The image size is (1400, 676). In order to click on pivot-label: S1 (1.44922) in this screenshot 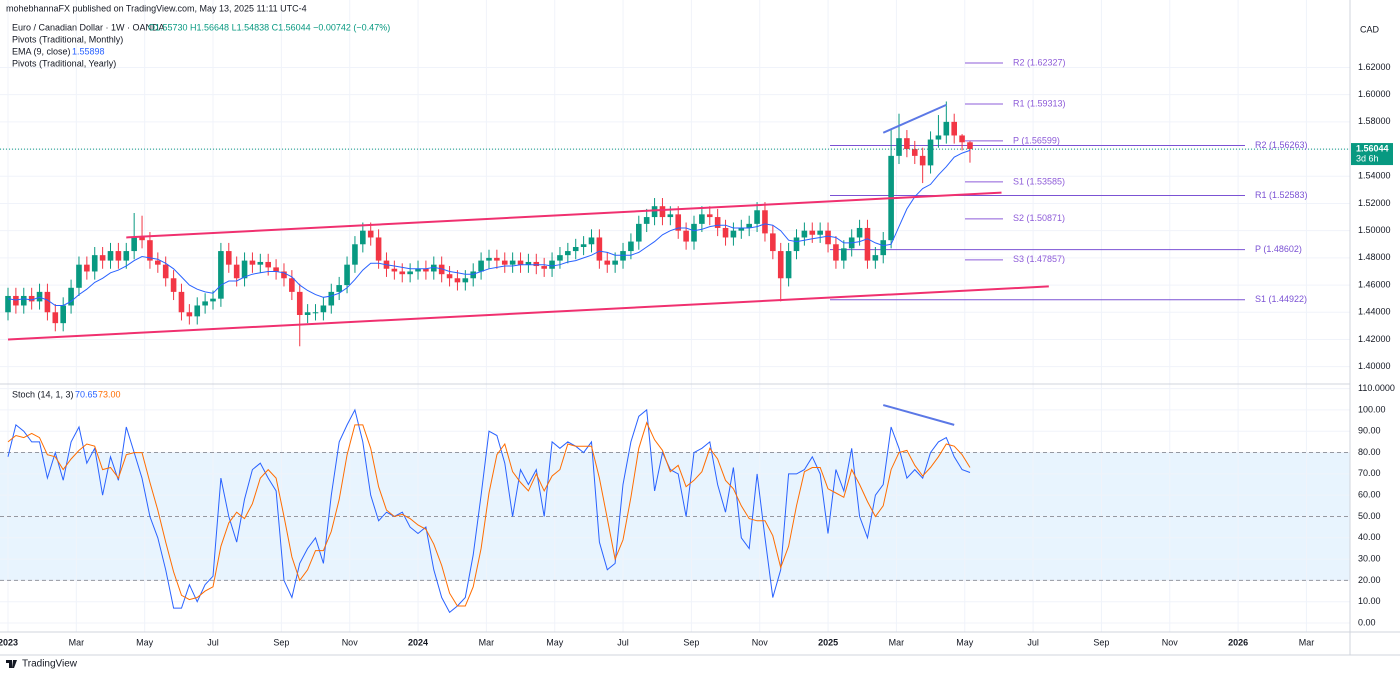, I will do `click(1281, 299)`.